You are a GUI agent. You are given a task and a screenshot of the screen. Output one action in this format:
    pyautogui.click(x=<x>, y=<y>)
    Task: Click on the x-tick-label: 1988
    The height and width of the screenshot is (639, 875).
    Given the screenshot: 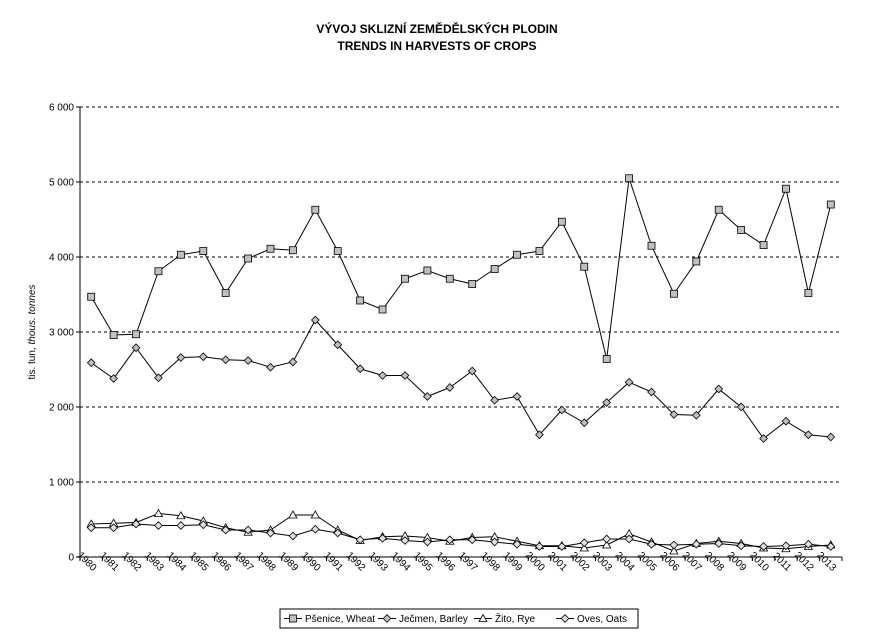 What is the action you would take?
    pyautogui.click(x=266, y=562)
    